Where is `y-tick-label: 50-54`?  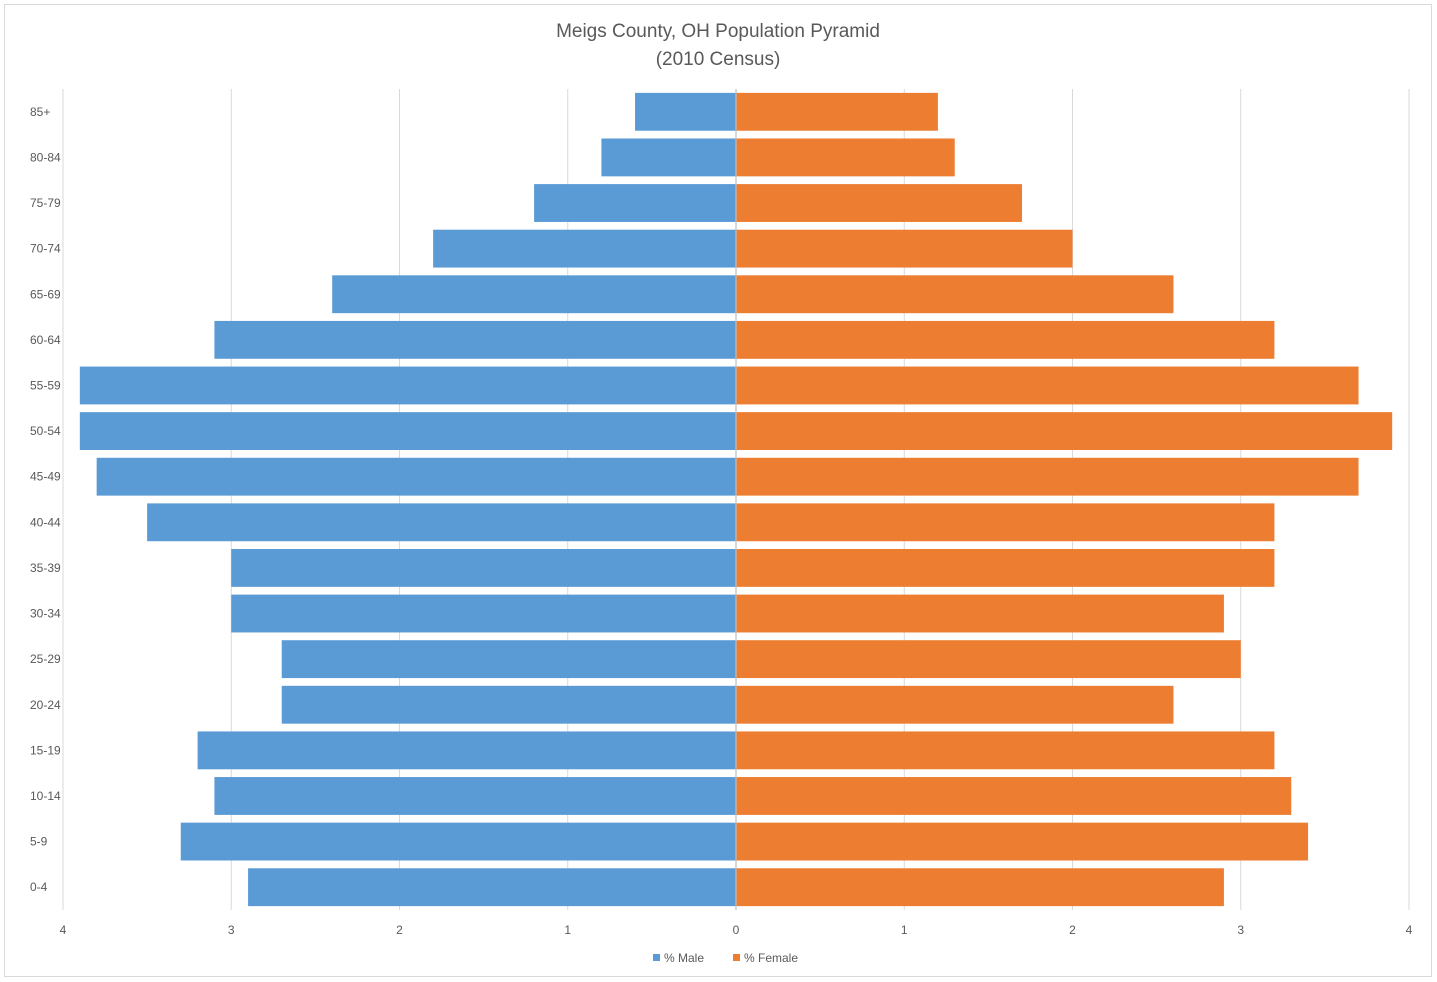 y-tick-label: 50-54 is located at coordinates (45, 431).